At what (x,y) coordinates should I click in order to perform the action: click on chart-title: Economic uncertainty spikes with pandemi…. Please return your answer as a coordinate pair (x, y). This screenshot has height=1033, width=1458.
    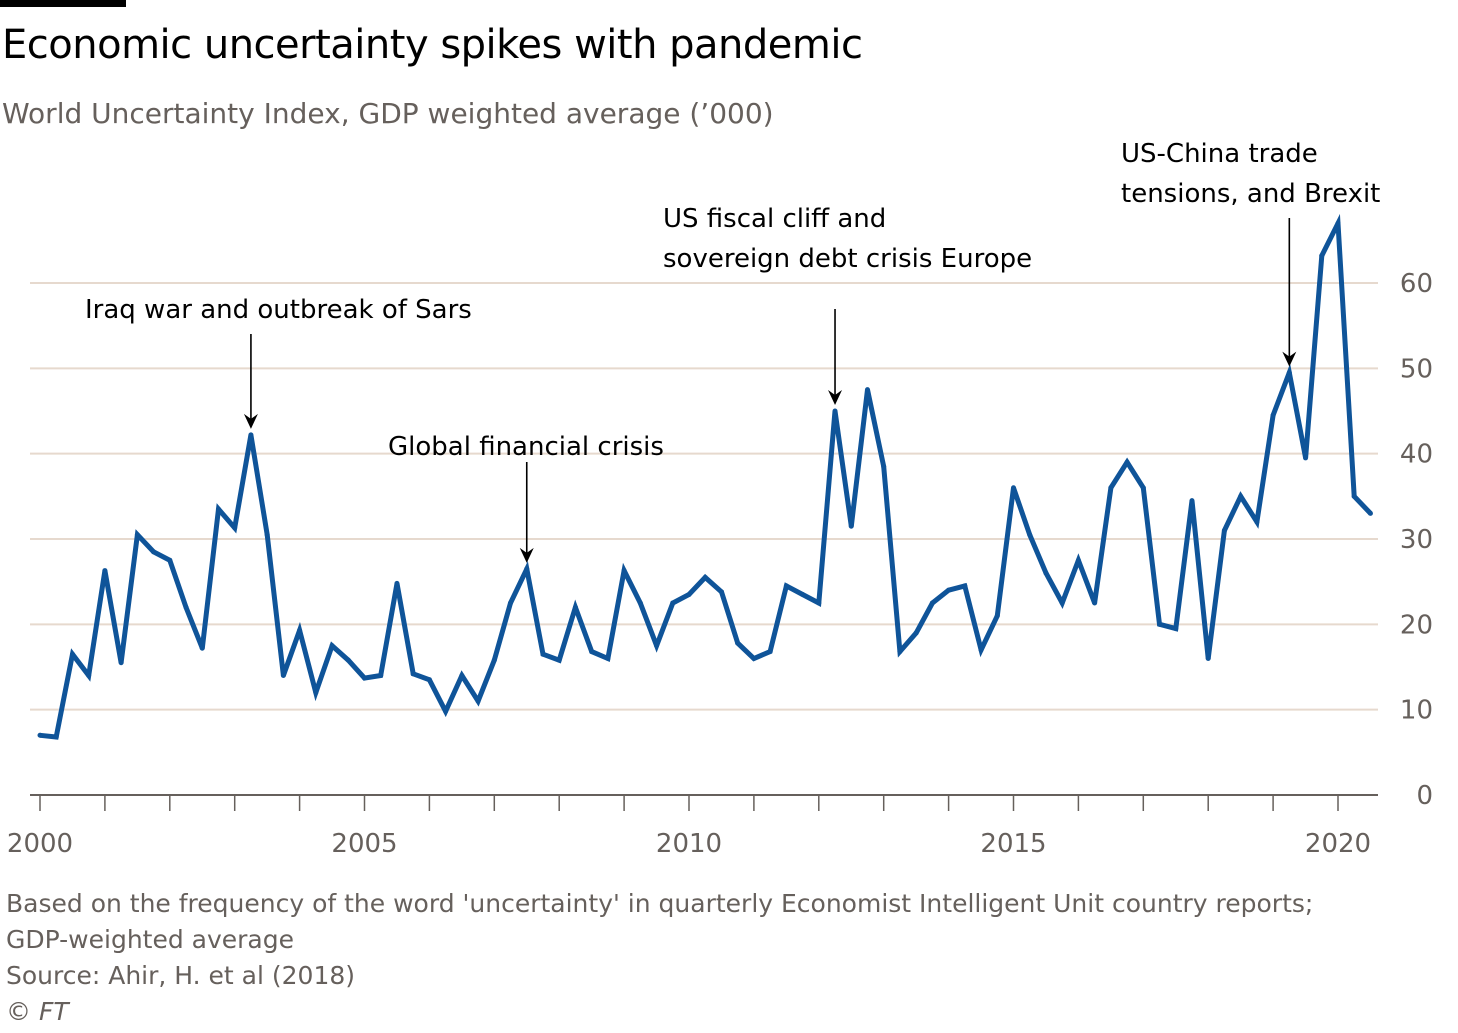
    Looking at the image, I should click on (432, 45).